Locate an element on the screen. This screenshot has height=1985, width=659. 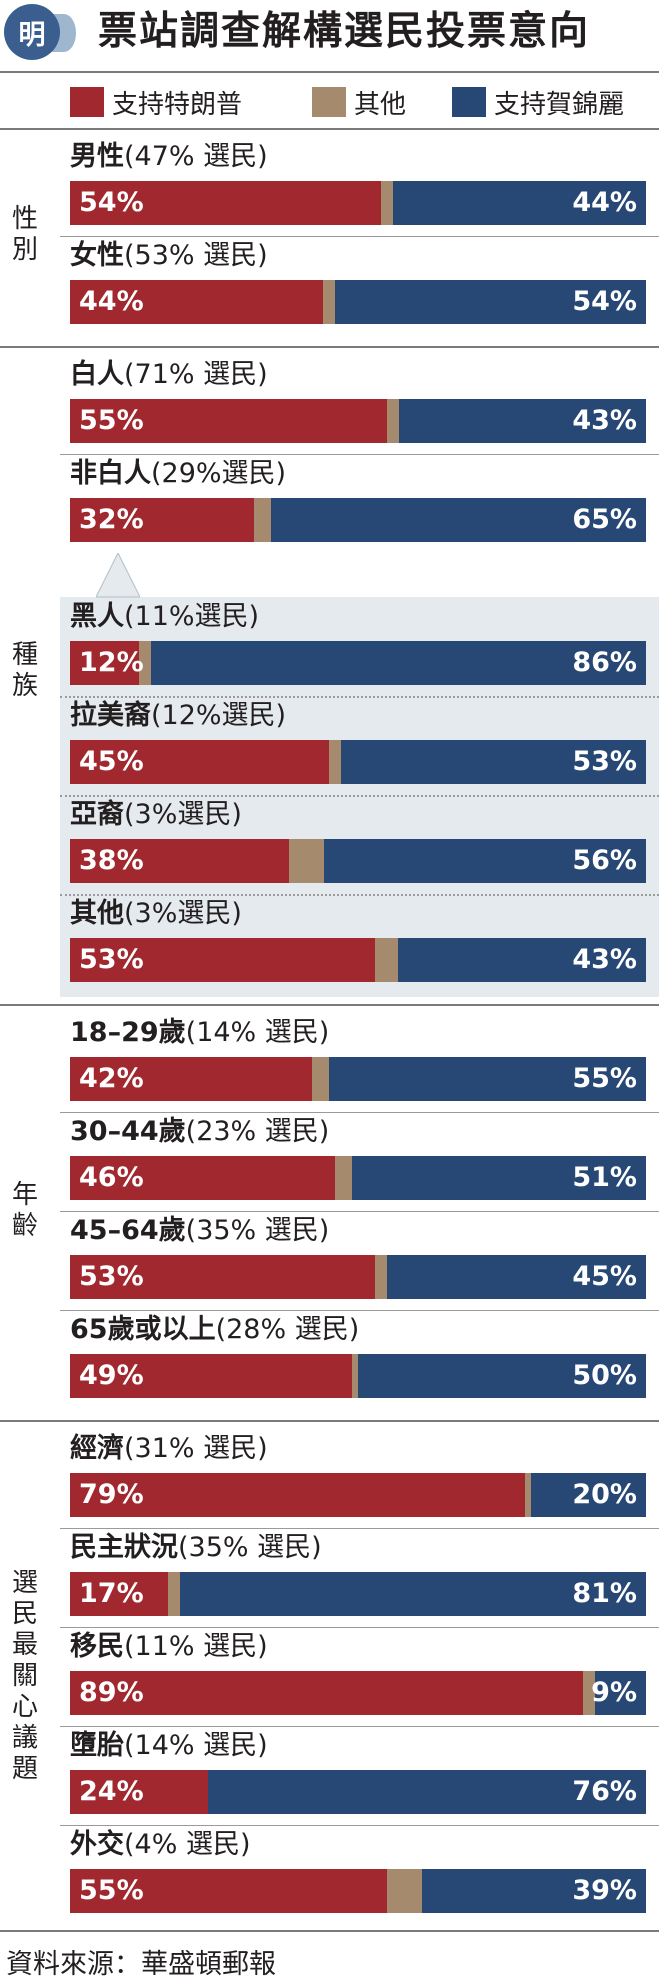
row-label: 亞裔(3%選民) is located at coordinates (156, 815).